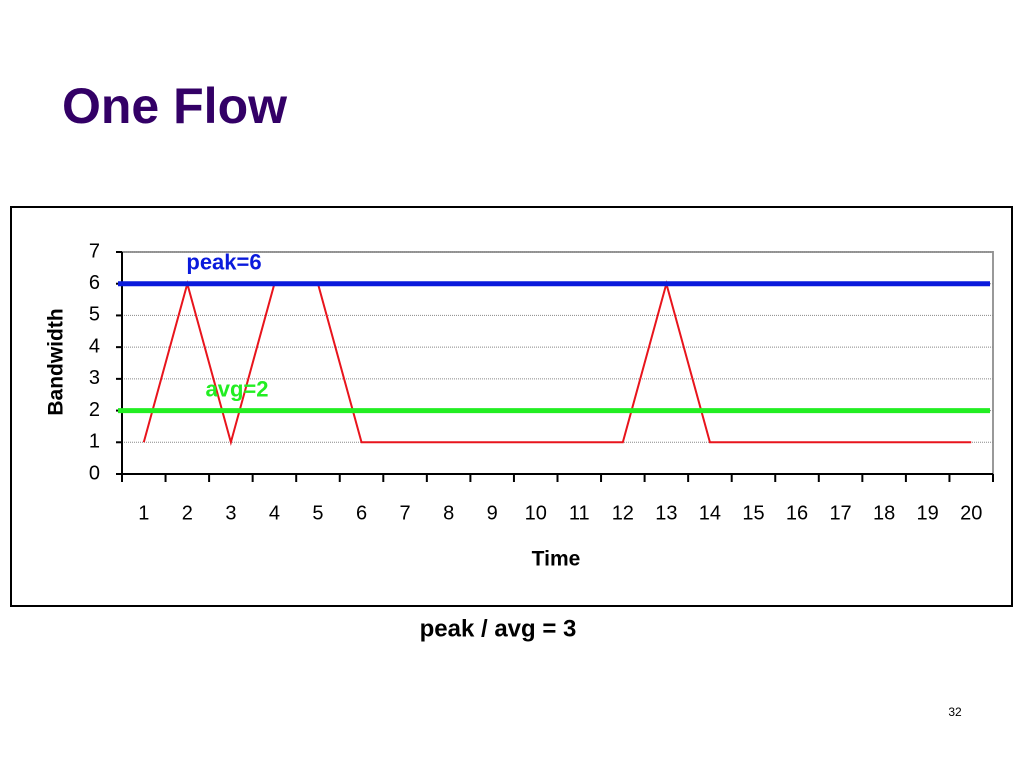 This screenshot has width=1024, height=773. What do you see at coordinates (174, 106) in the screenshot?
I see `slide-title: One Flow` at bounding box center [174, 106].